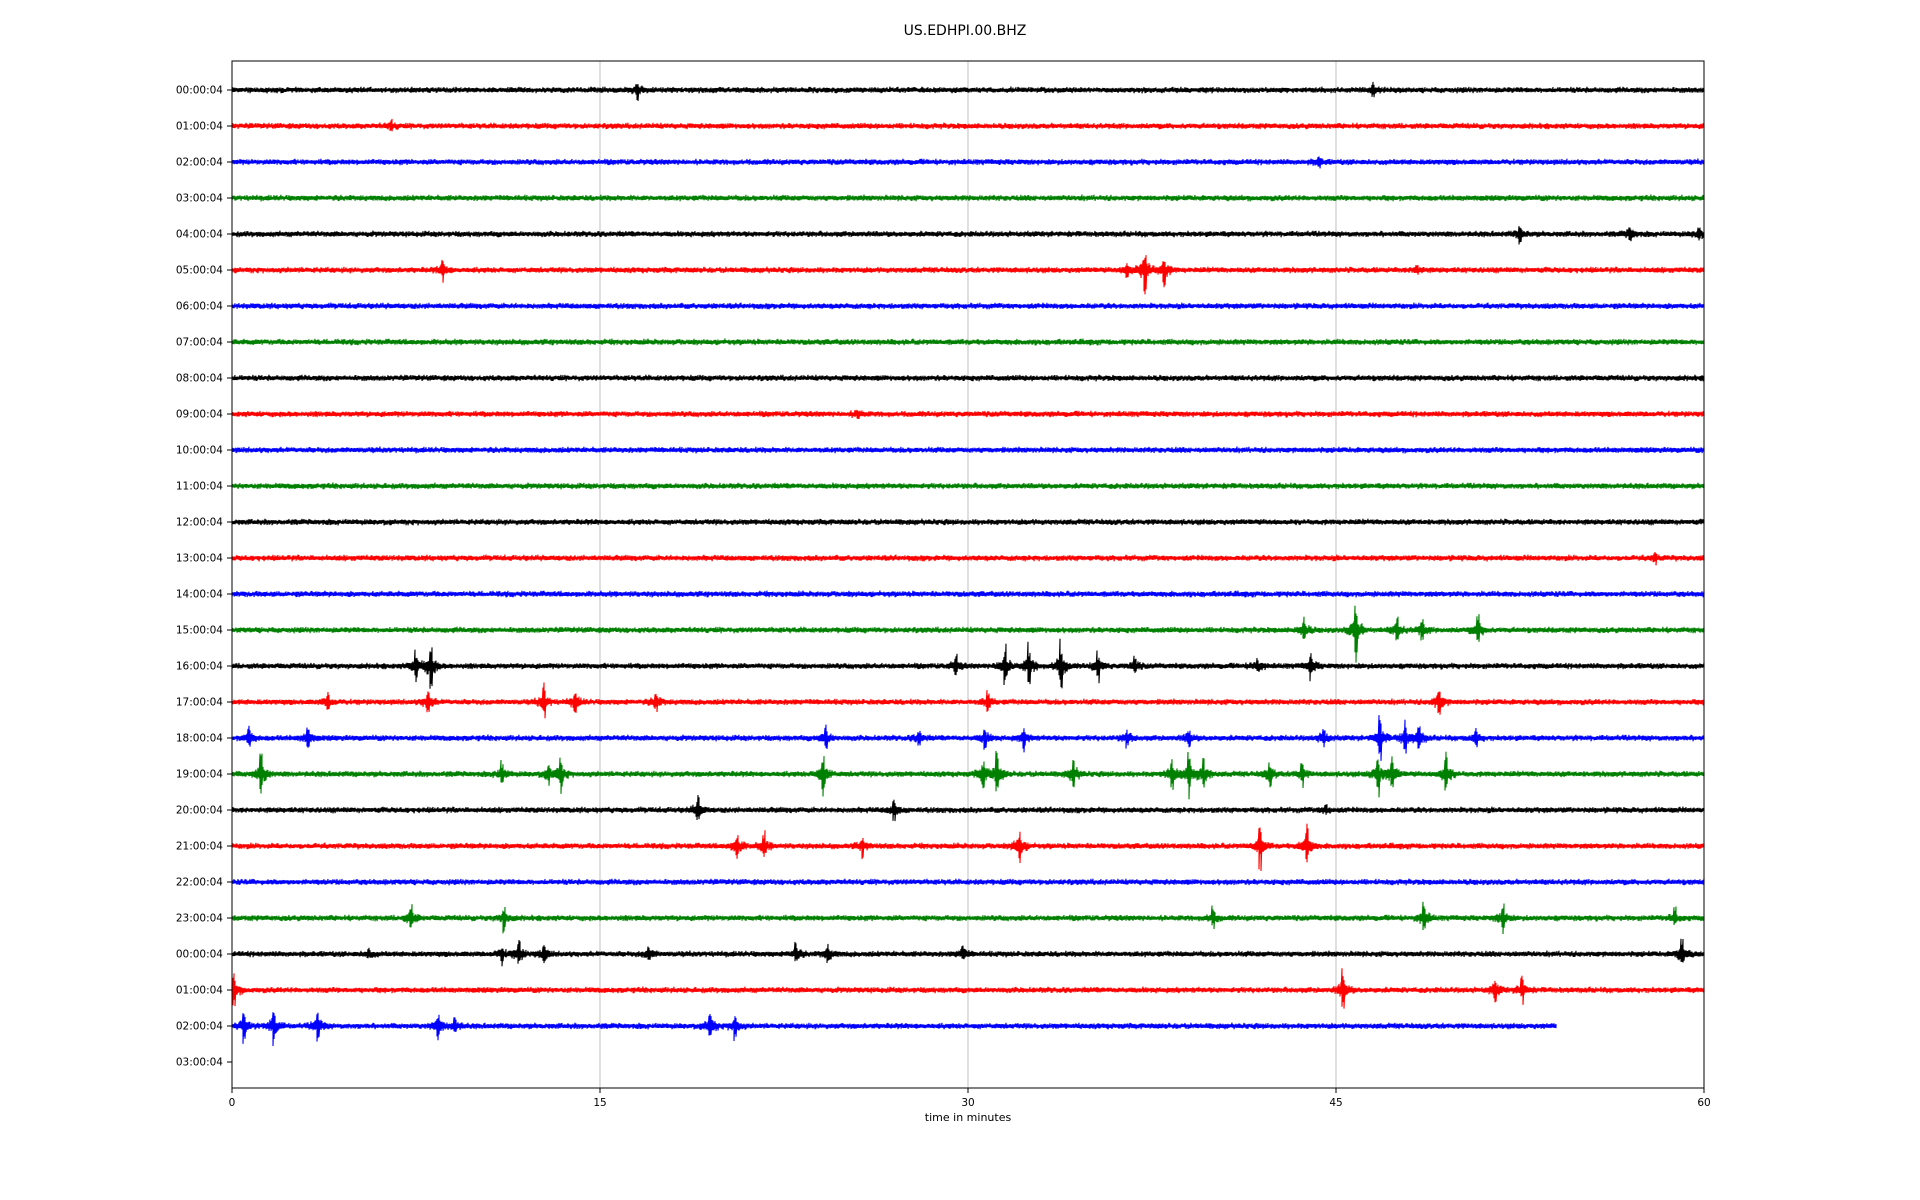 The height and width of the screenshot is (1200, 1920). Describe the element at coordinates (199, 523) in the screenshot. I see `y-tick-label: 12:00:04` at that location.